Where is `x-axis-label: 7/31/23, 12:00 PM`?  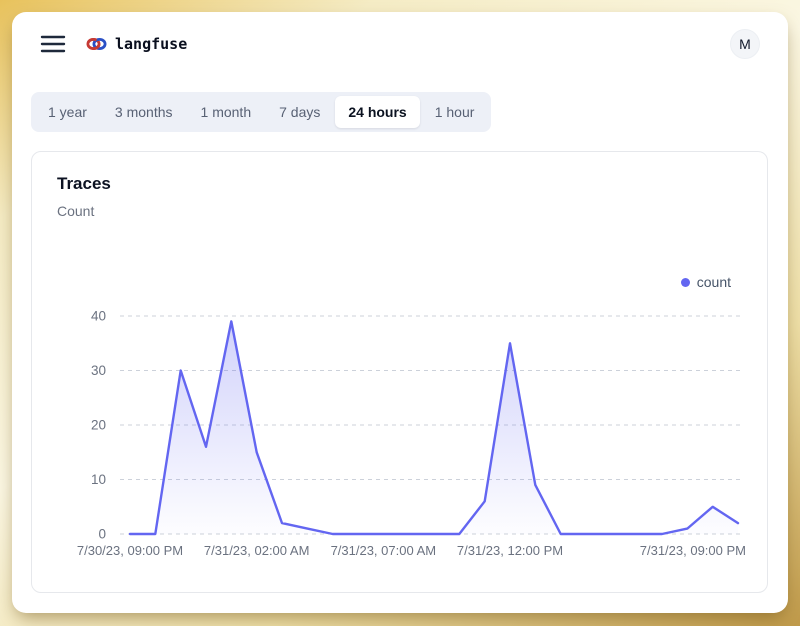
x-axis-label: 7/31/23, 12:00 PM is located at coordinates (510, 550).